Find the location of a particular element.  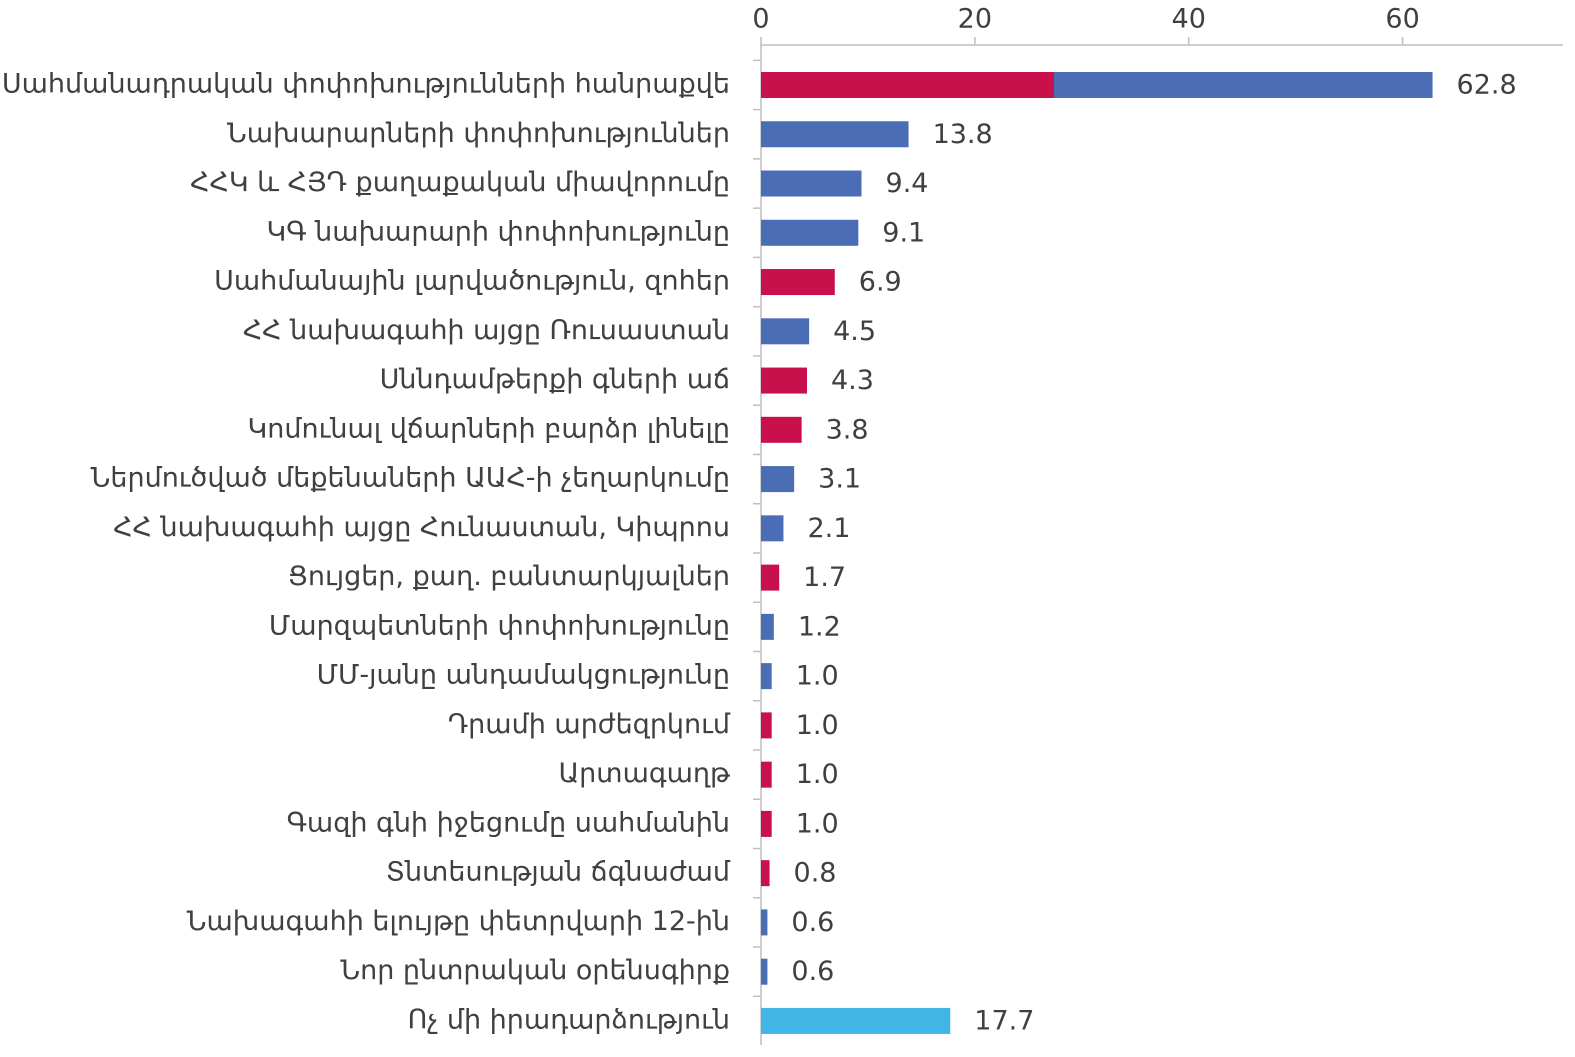

value-label: 17.7 is located at coordinates (1004, 1020).